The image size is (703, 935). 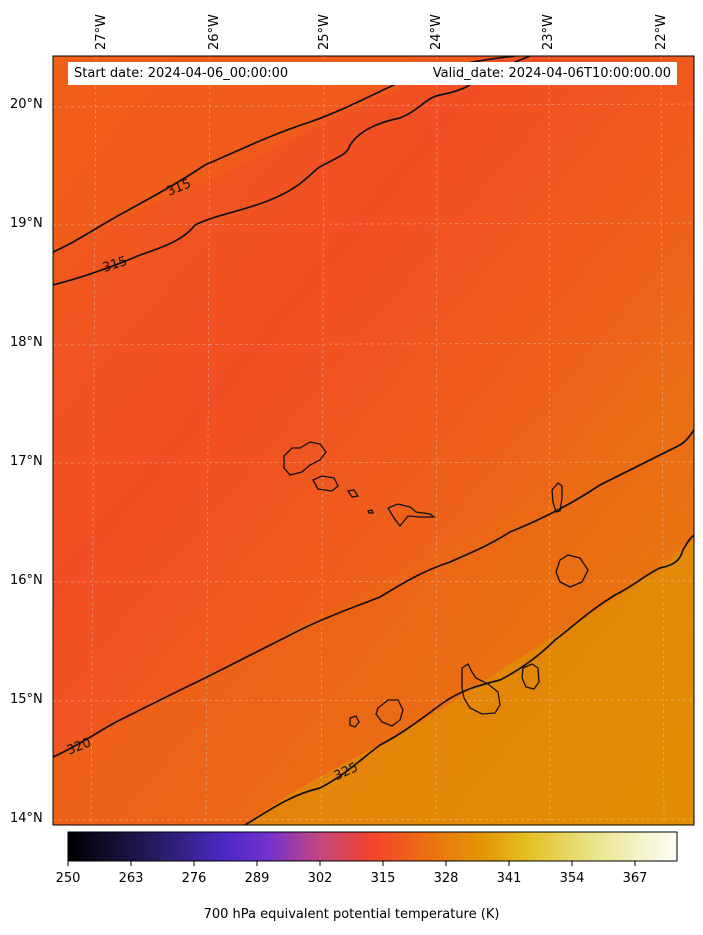 What do you see at coordinates (26, 699) in the screenshot?
I see `lat-label-15n: 15°N` at bounding box center [26, 699].